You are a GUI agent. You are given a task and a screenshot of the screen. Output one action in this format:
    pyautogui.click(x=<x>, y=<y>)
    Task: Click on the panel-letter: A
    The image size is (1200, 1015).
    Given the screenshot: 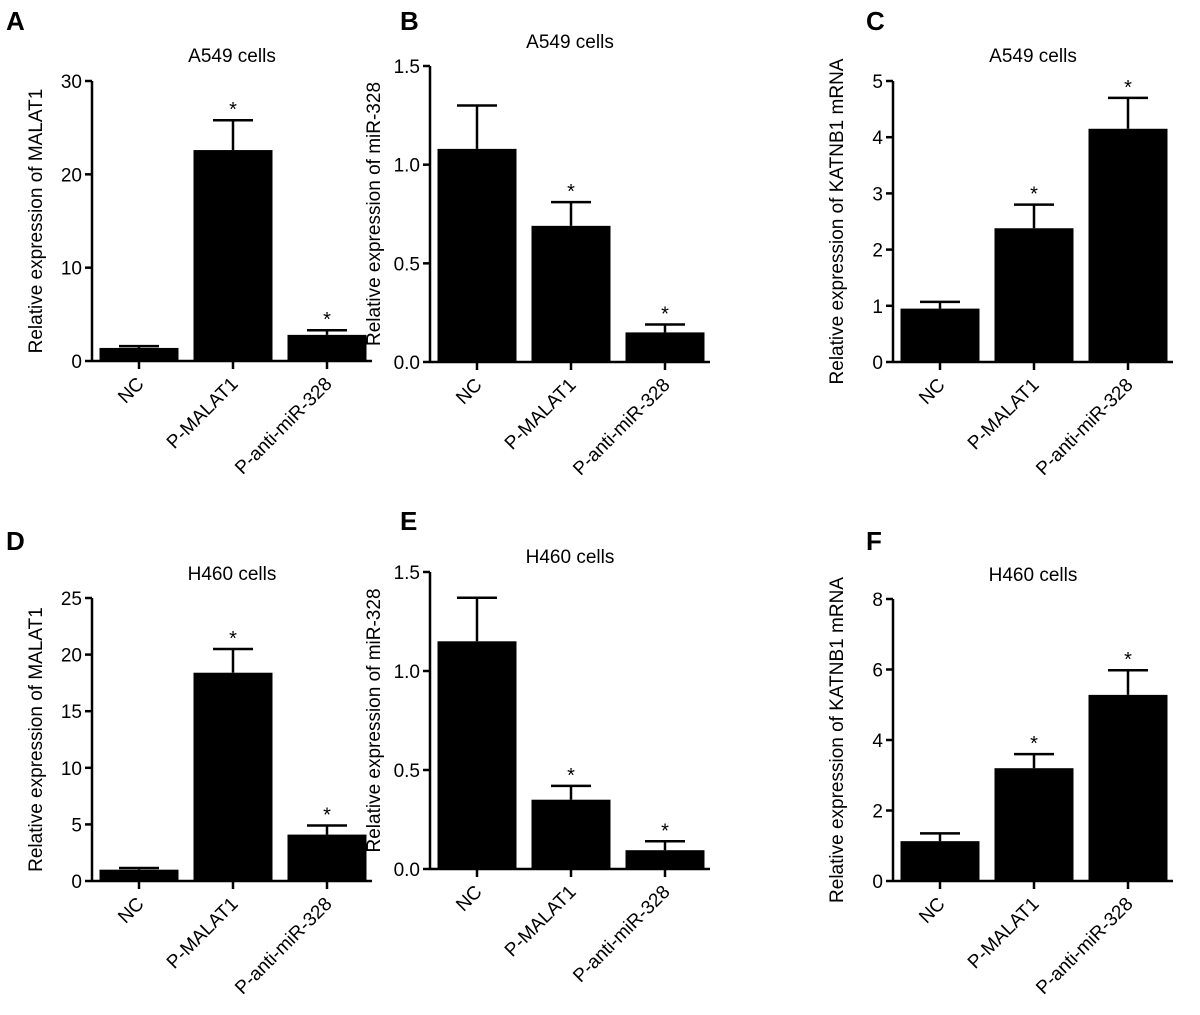 What is the action you would take?
    pyautogui.click(x=15, y=21)
    